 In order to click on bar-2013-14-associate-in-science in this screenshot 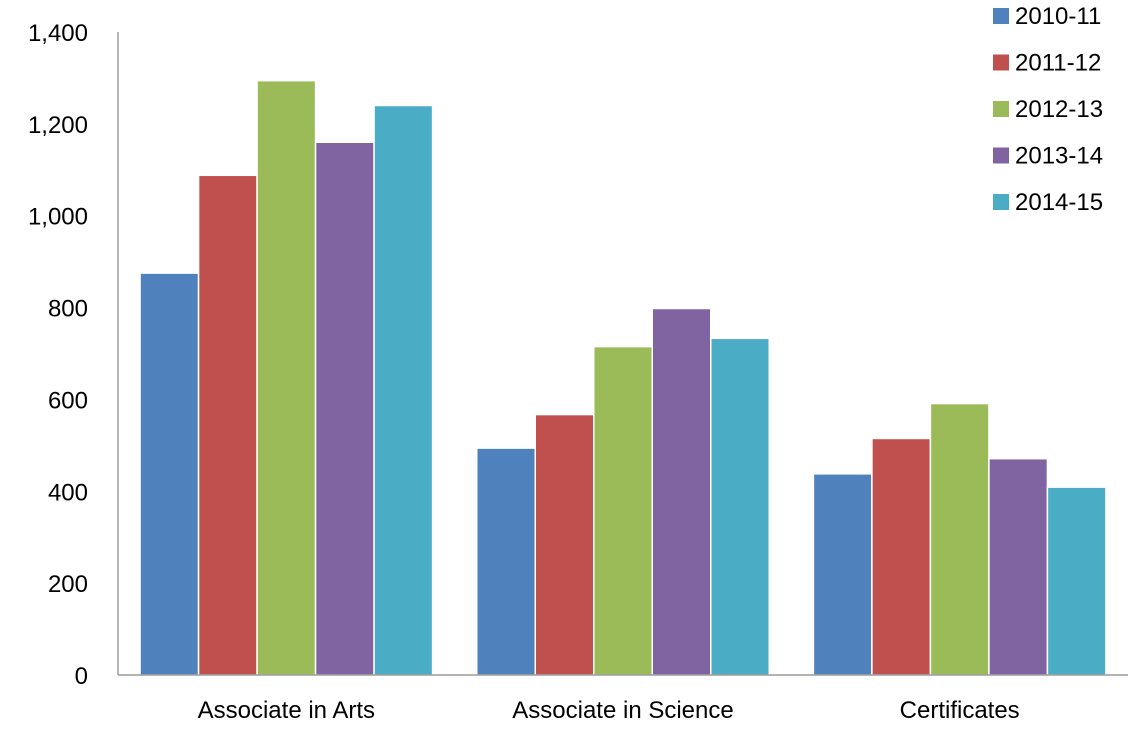, I will do `click(681, 491)`.